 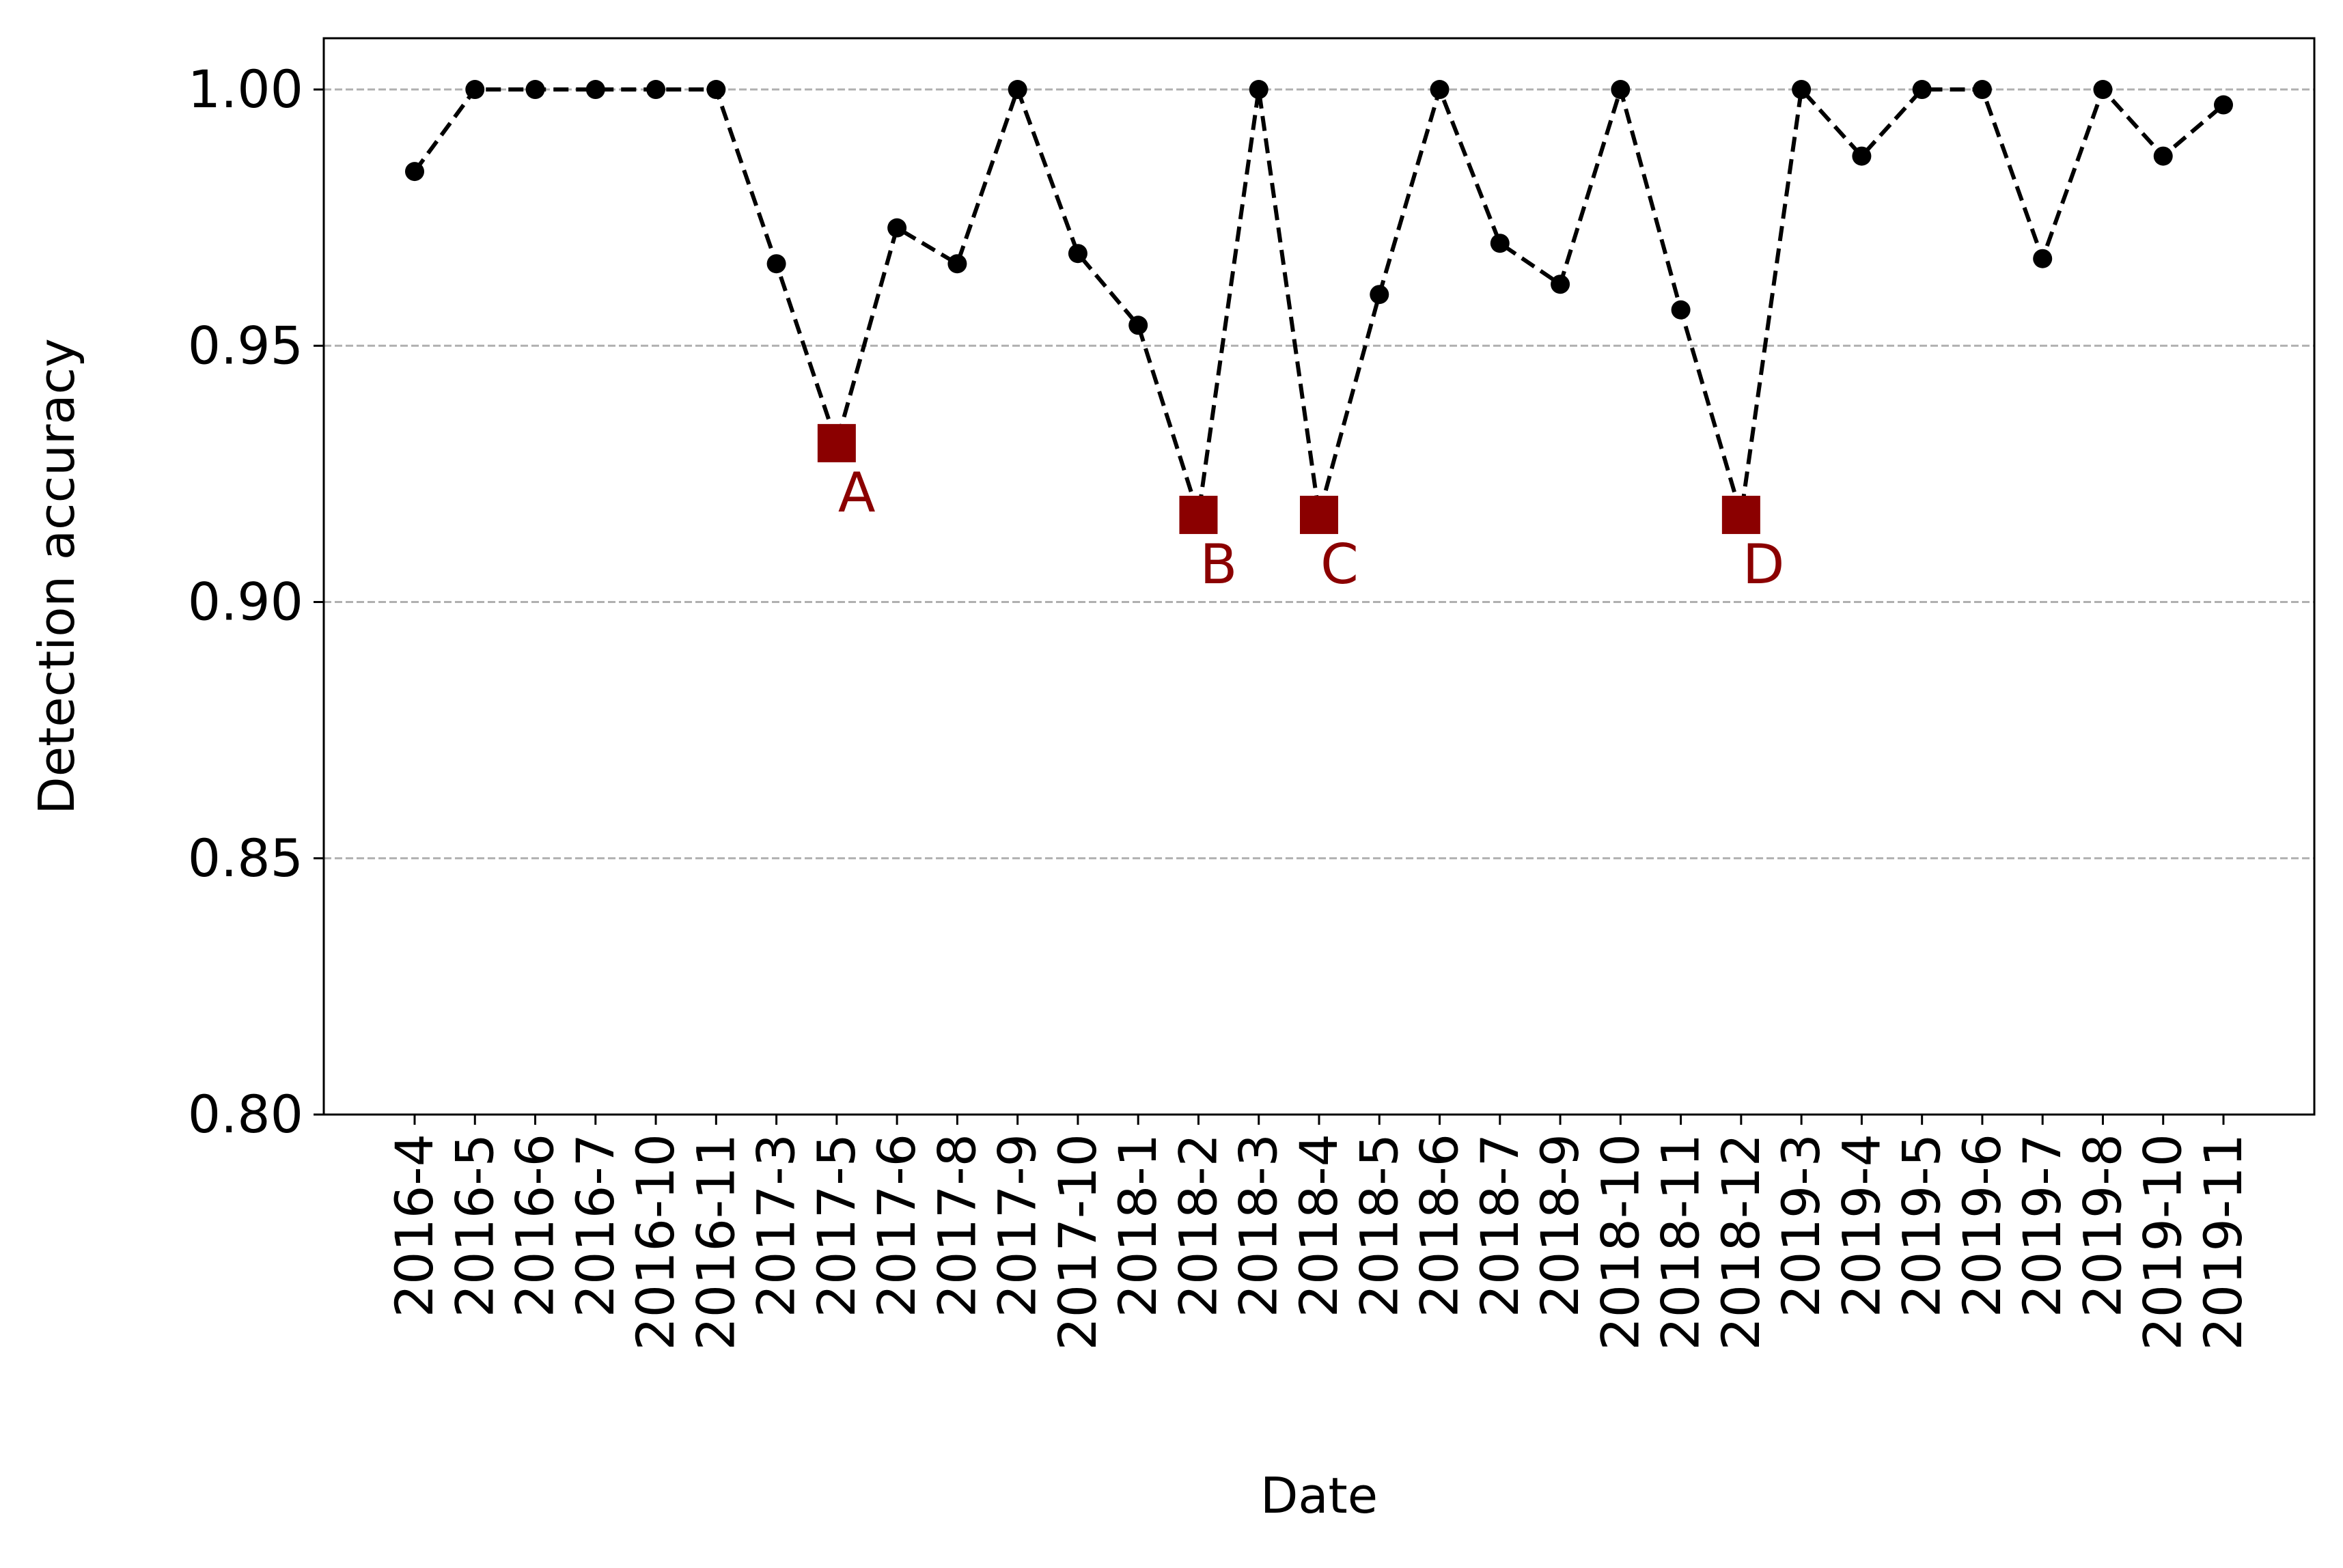 I want to click on x-axis-label: Date, so click(x=1319, y=1496).